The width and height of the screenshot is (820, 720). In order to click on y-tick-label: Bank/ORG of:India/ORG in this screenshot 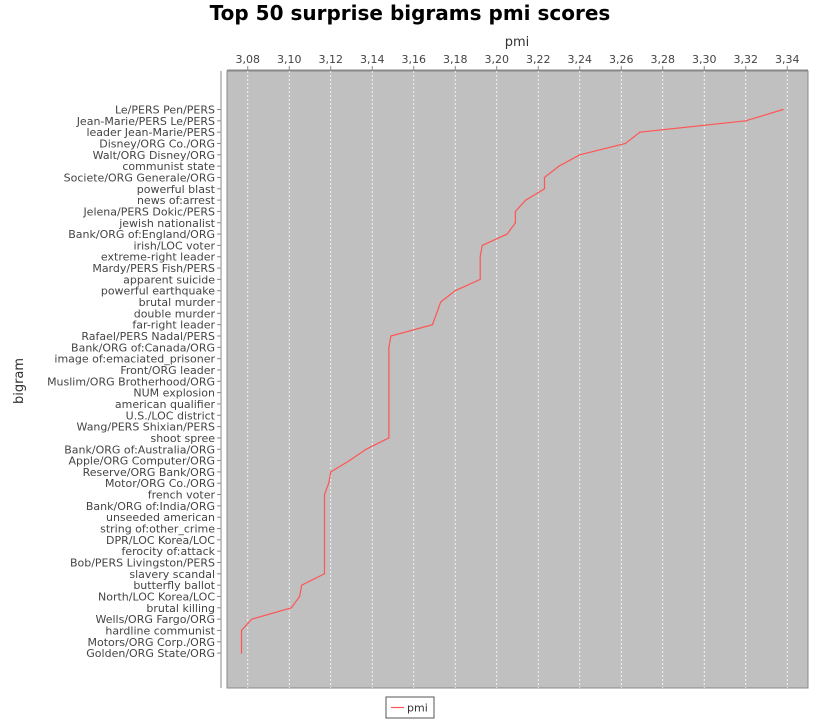, I will do `click(150, 506)`.